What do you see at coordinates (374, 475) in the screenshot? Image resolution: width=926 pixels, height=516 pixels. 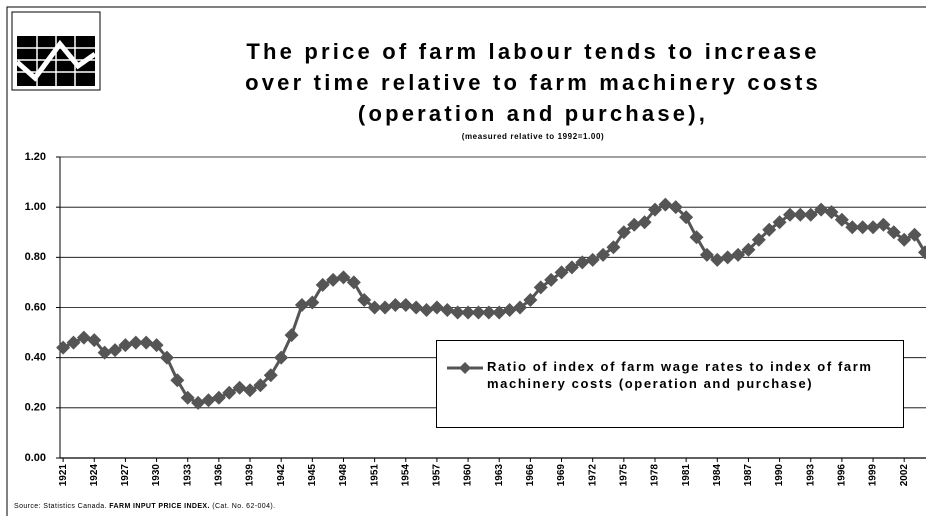 I see `x-tick-label: 1951` at bounding box center [374, 475].